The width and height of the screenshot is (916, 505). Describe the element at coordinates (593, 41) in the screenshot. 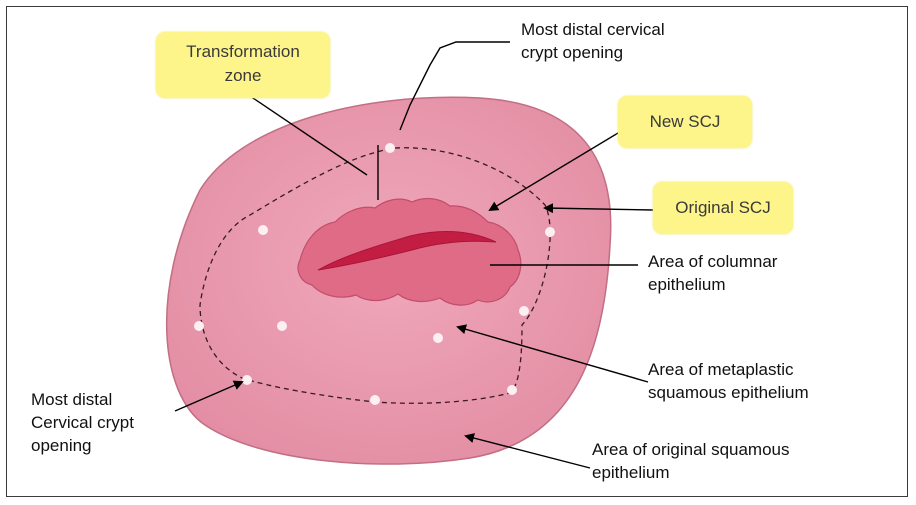

I see `label-most-distal-crypt-top: Most distal cervical crypt opening` at that location.